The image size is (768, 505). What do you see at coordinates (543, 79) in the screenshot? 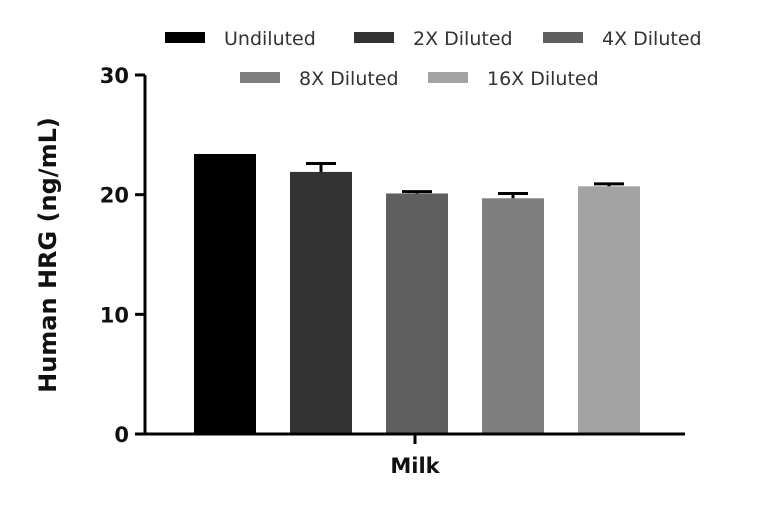
I see `legend-label: 16X Diluted` at bounding box center [543, 79].